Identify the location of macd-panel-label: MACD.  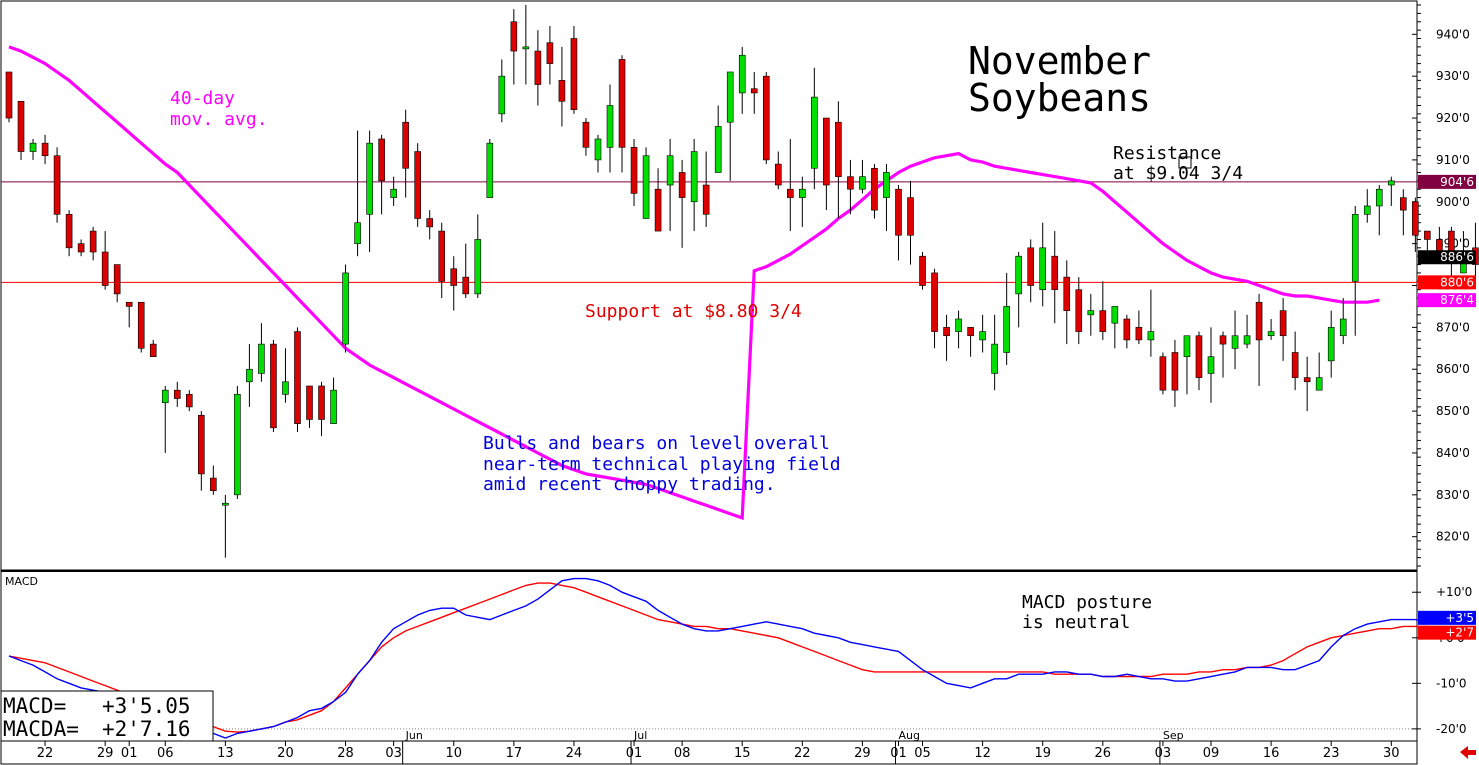
(21, 581).